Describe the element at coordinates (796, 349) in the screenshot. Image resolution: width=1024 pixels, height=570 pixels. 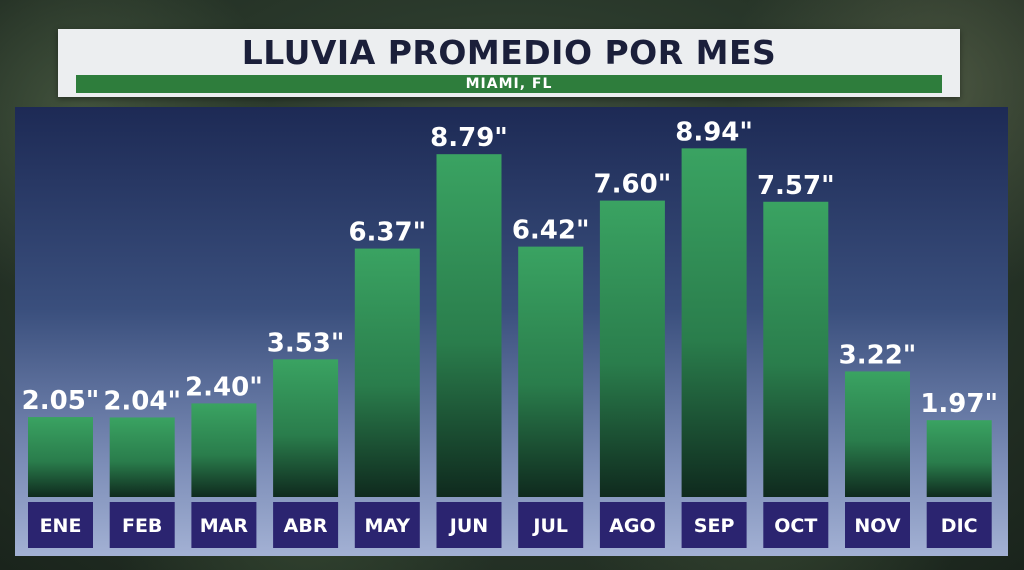
I see `bar-oct` at that location.